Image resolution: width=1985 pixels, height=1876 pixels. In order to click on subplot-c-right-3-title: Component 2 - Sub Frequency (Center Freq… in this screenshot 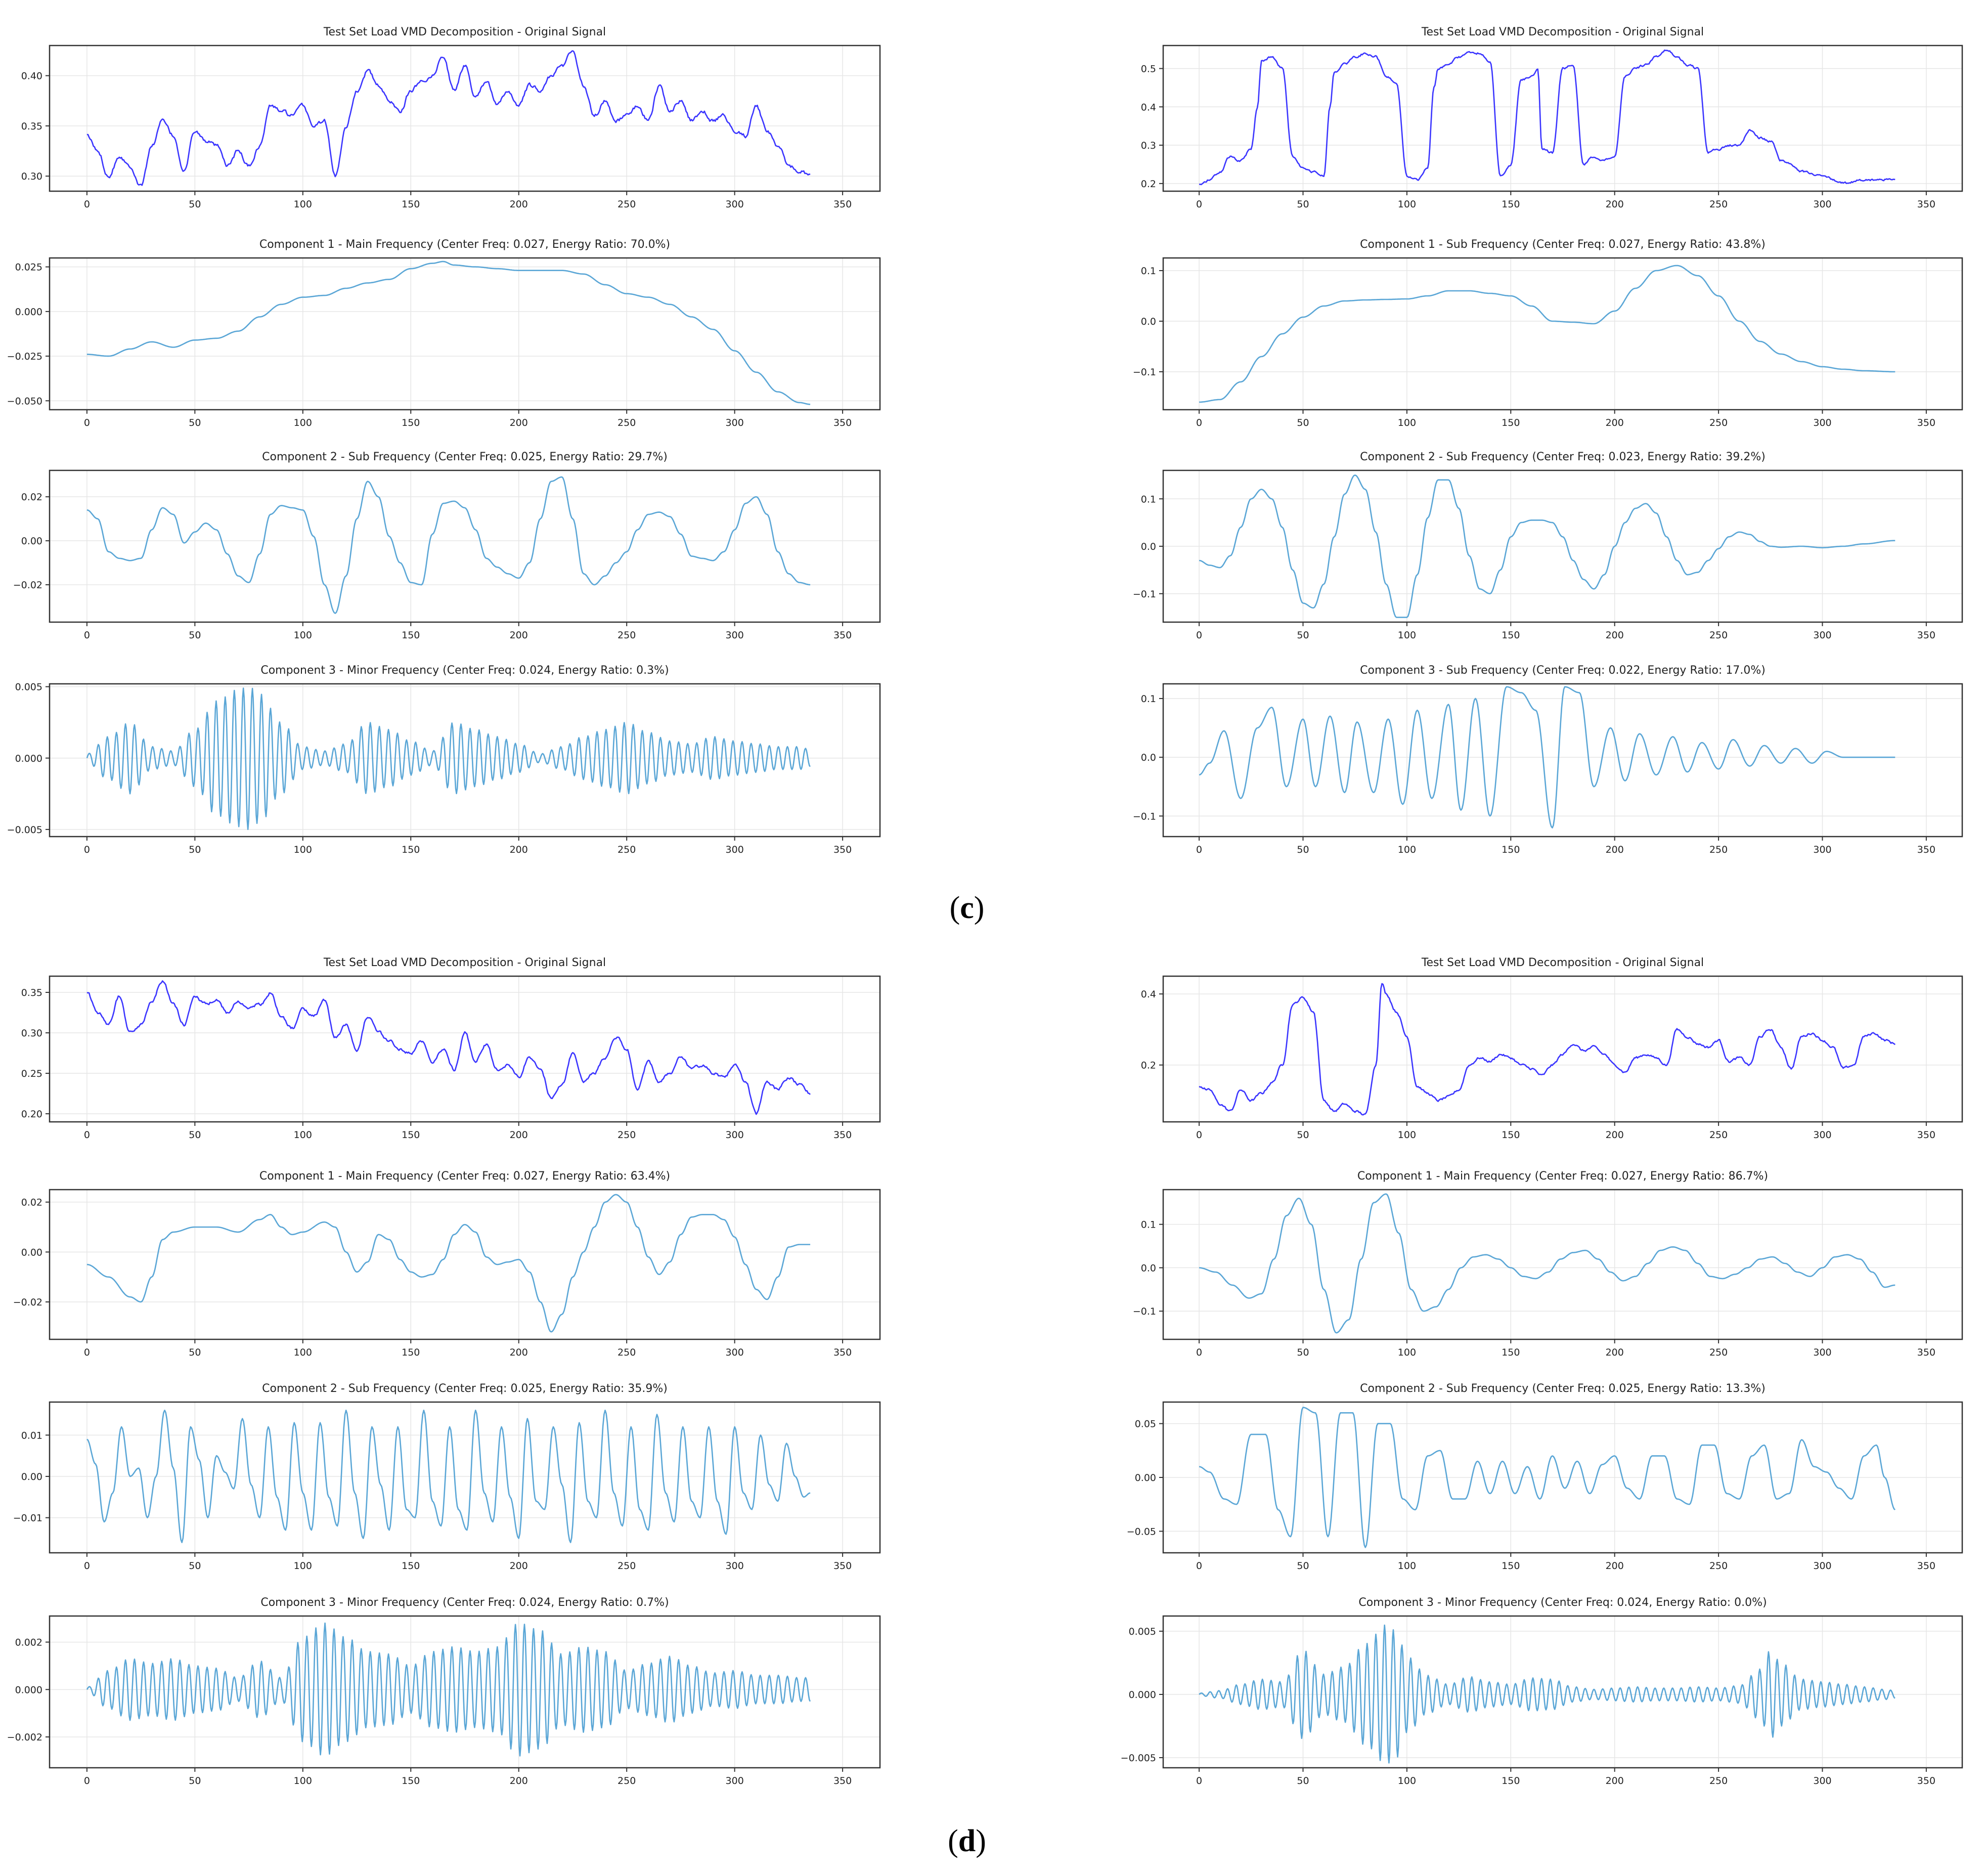, I will do `click(1563, 457)`.